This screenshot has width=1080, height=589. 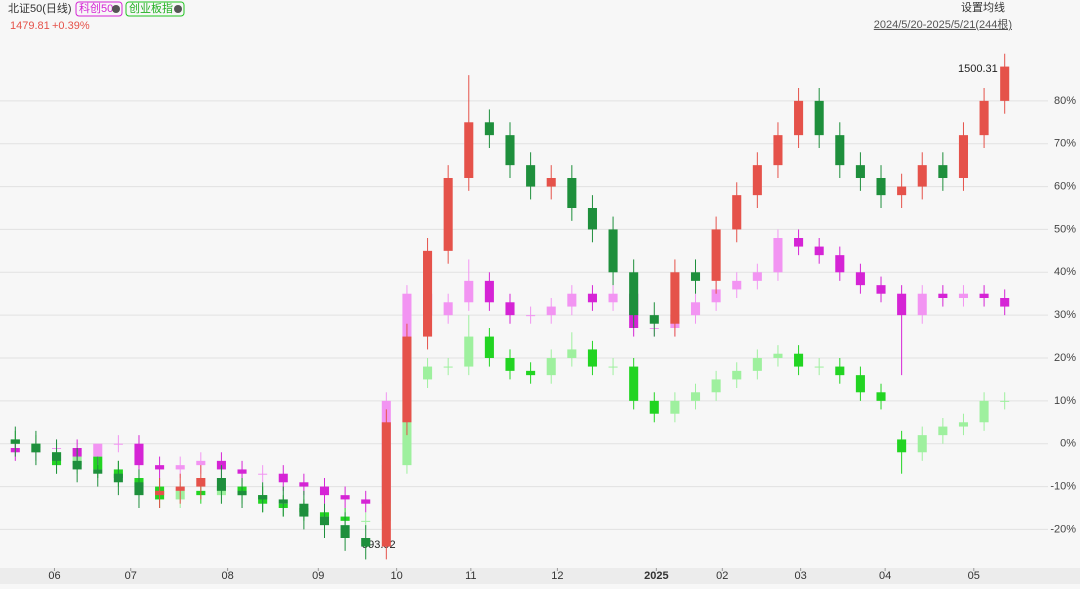 I want to click on annotation: 1500.31, so click(x=978, y=69).